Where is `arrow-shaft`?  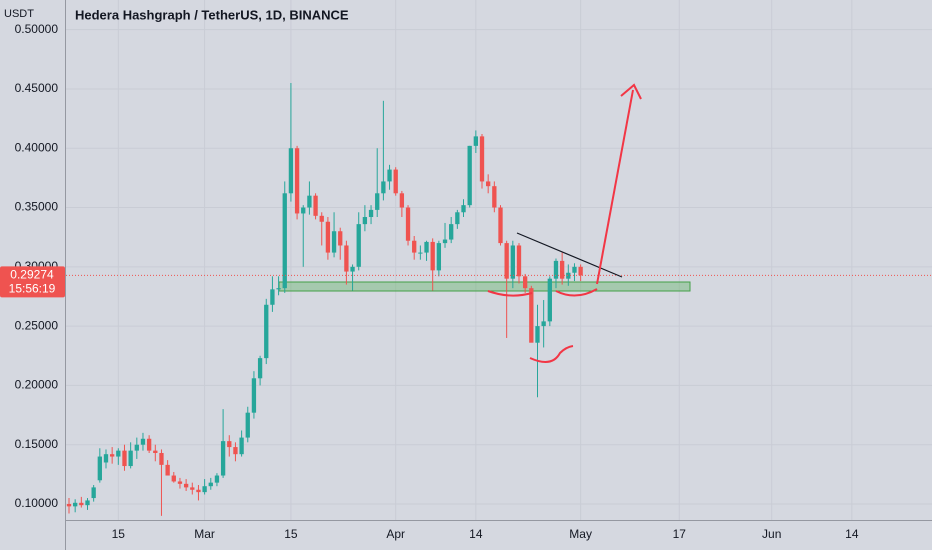
arrow-shaft is located at coordinates (615, 187).